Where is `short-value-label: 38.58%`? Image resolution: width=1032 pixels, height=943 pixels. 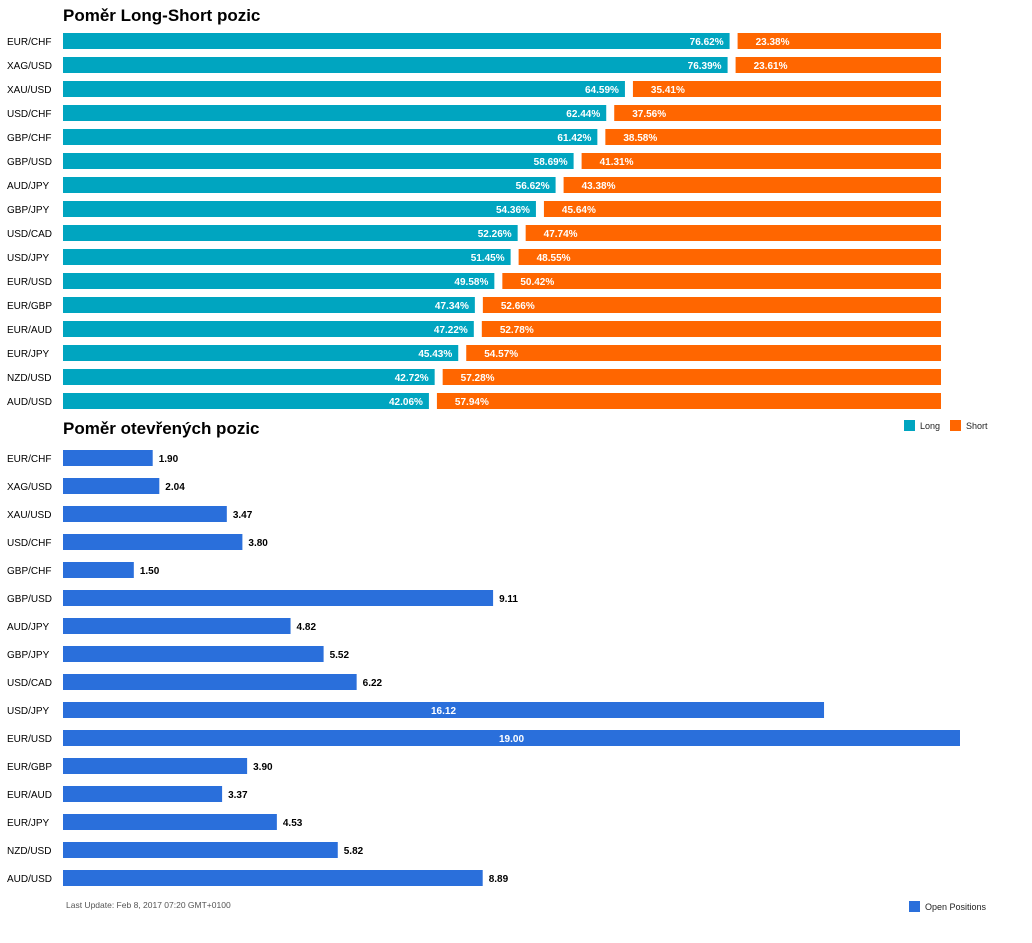
short-value-label: 38.58% is located at coordinates (640, 138).